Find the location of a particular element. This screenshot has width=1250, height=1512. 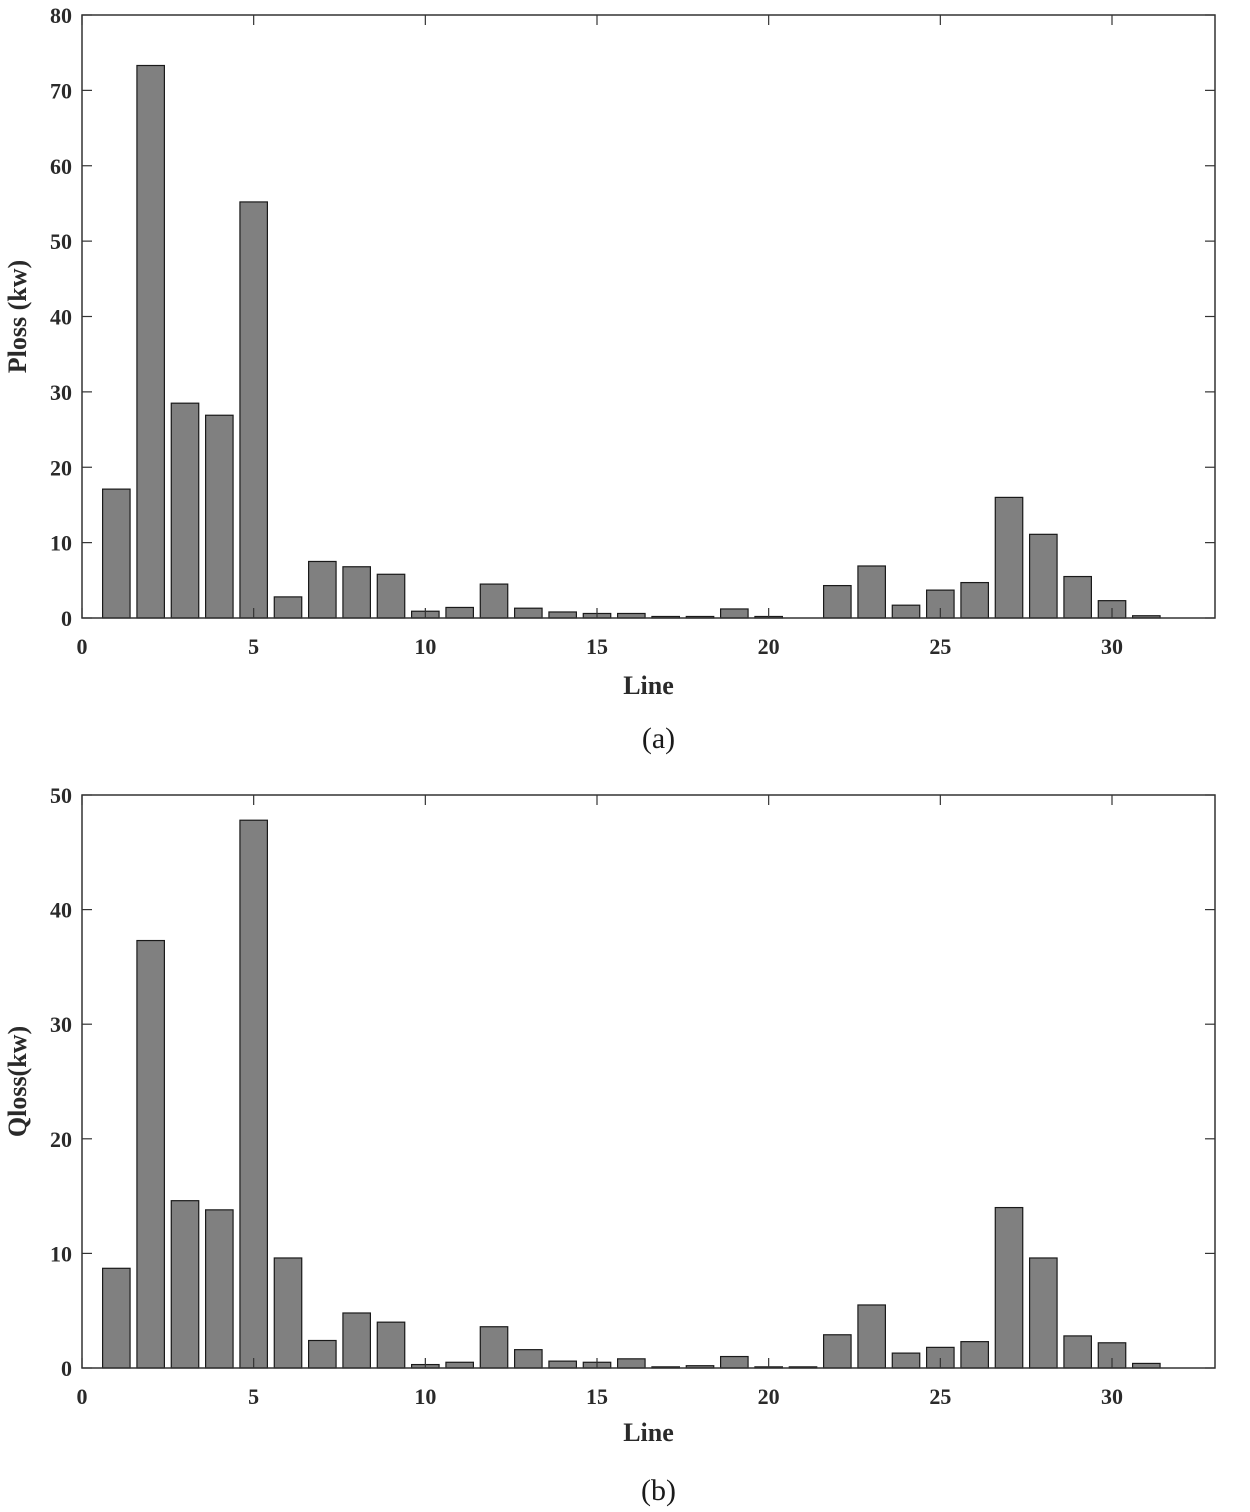

y-tick-label: 60 is located at coordinates (61, 166).